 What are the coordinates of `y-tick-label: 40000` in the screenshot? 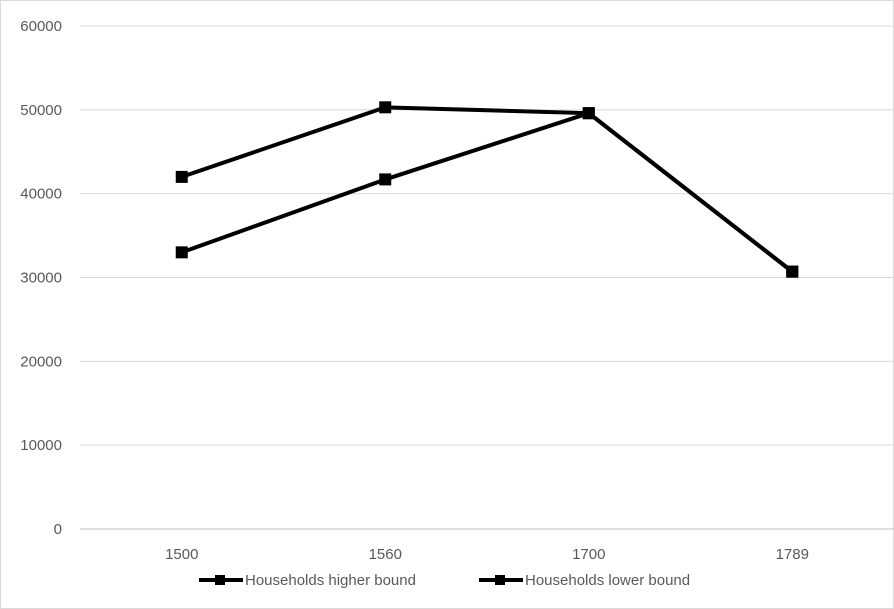 It's located at (41, 194).